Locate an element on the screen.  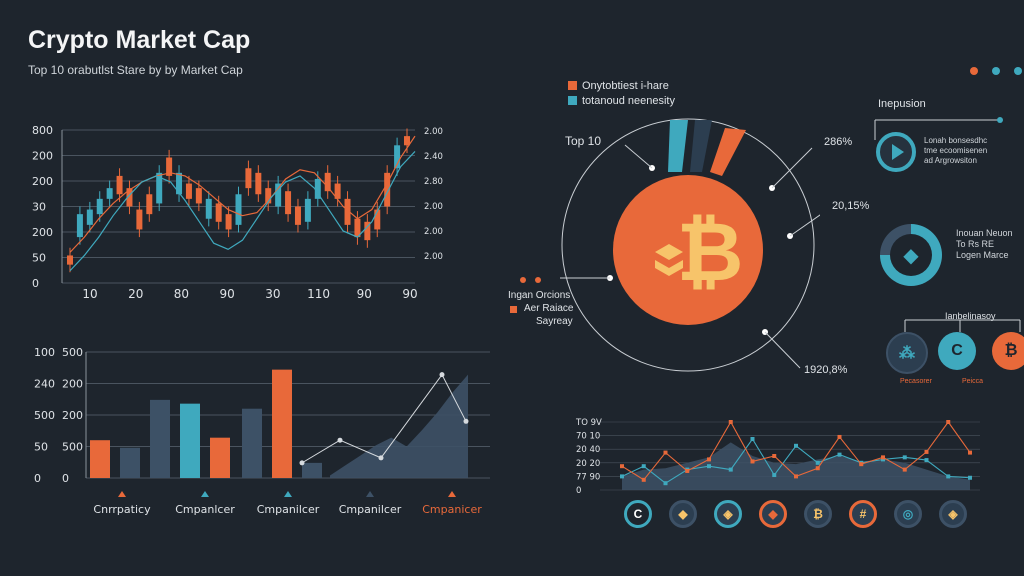
coin-c-icon: C is located at coordinates (957, 351).